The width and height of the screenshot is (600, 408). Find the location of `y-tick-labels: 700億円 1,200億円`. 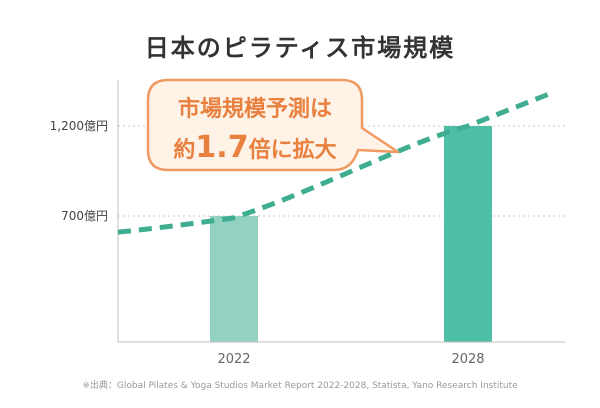

y-tick-labels: 700億円 1,200億円 is located at coordinates (79, 171).